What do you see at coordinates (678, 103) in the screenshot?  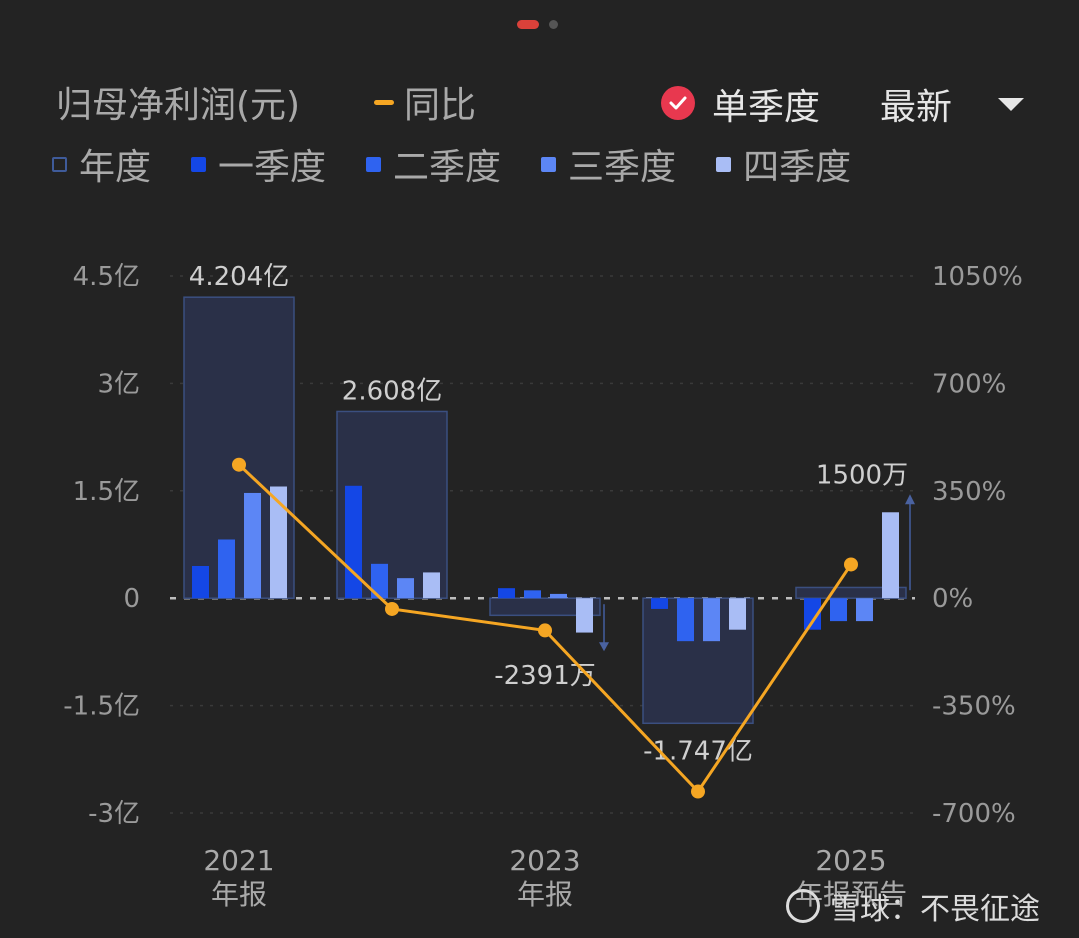 I see `checkmark-icon` at bounding box center [678, 103].